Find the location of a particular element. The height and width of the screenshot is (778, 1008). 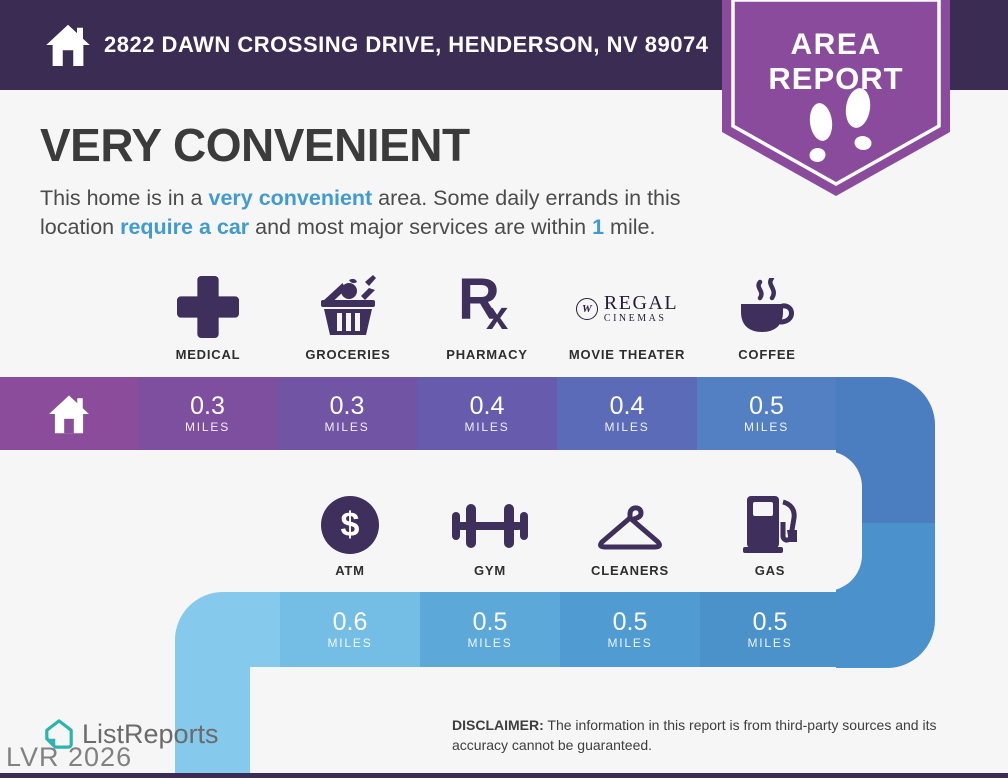

watermark-text: LVR 2026 is located at coordinates (69, 757).